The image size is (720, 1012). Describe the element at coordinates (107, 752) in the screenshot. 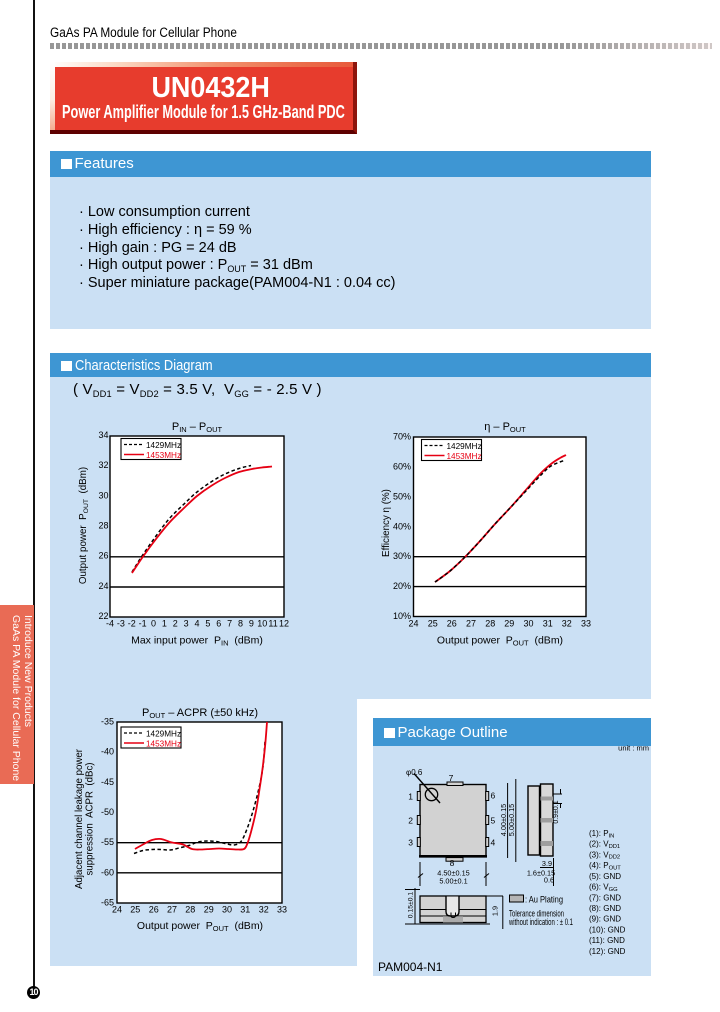

I see `svg-text: -40` at that location.